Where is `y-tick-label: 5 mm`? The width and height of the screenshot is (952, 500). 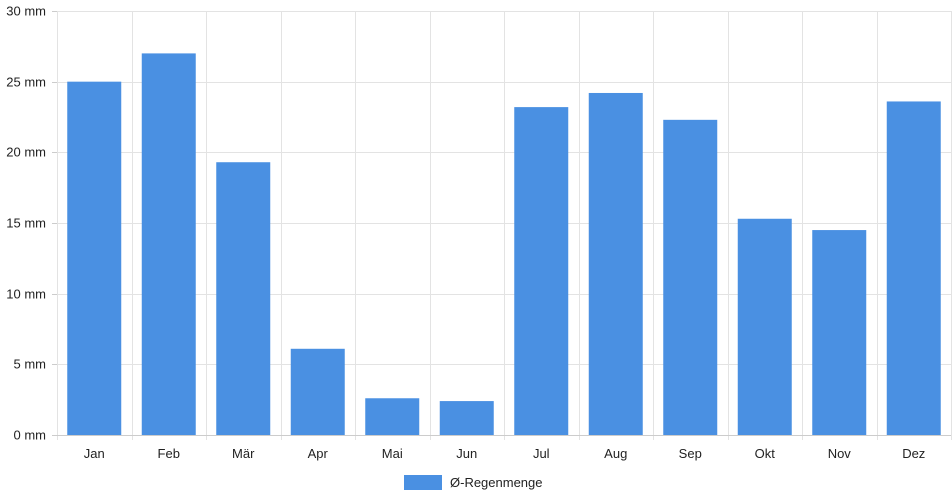
y-tick-label: 5 mm is located at coordinates (30, 364).